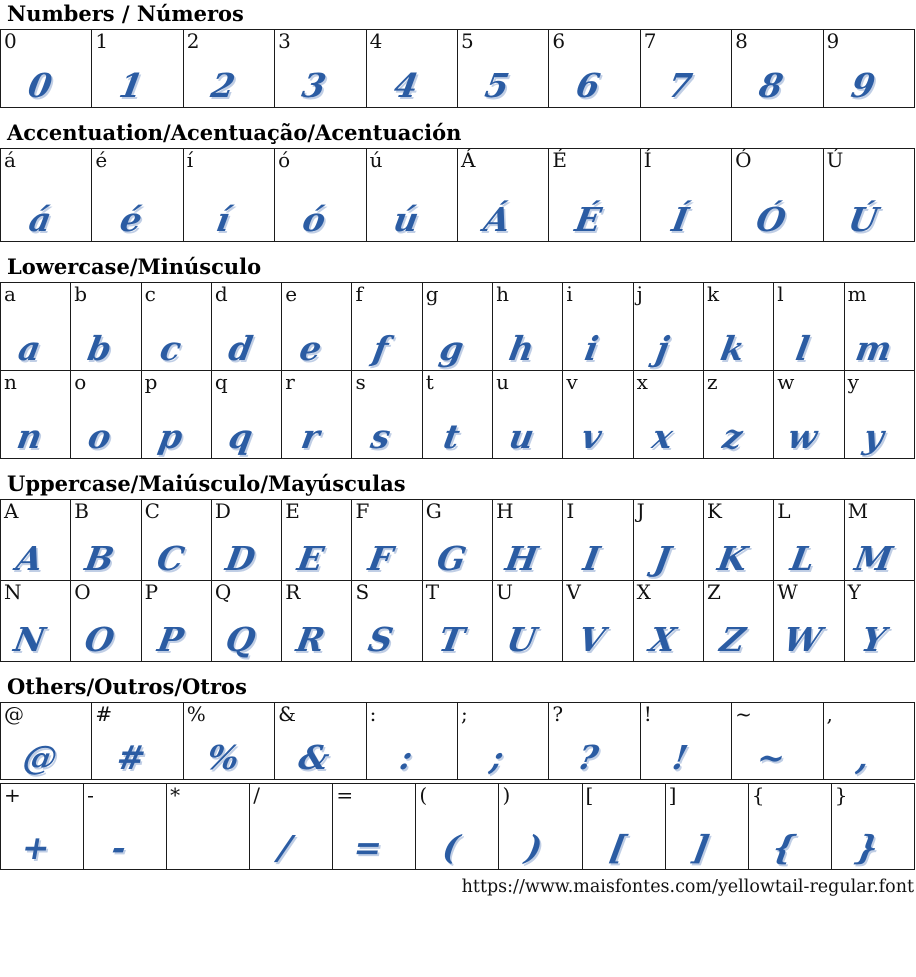  What do you see at coordinates (853, 382) in the screenshot?
I see `cell-char-label: y` at bounding box center [853, 382].